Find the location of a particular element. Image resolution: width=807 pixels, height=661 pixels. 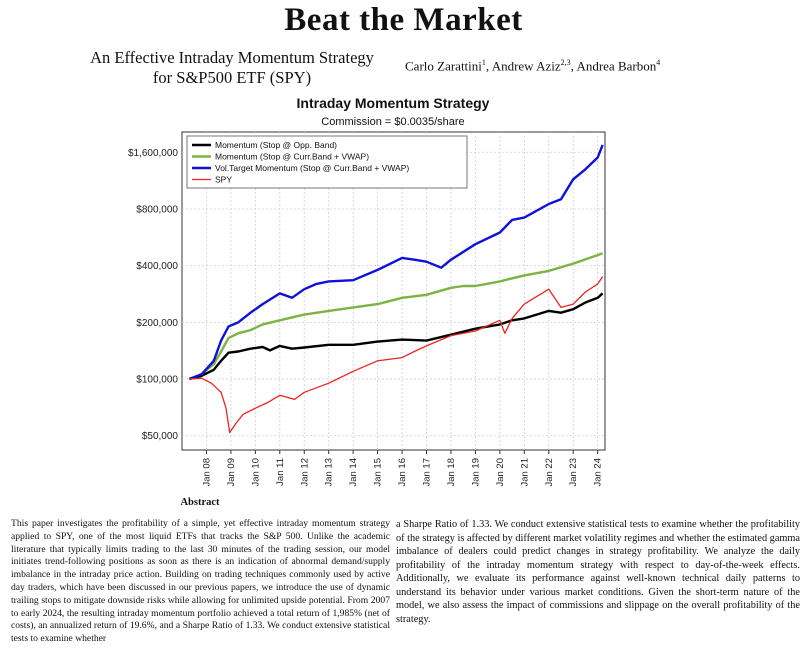

author-name: Andrew Aziz is located at coordinates (526, 66).